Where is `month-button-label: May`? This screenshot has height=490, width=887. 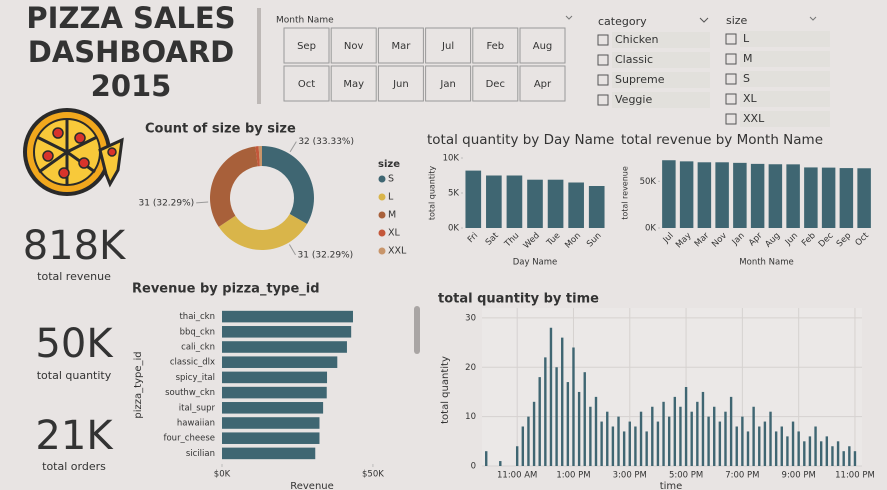
month-button-label: May is located at coordinates (353, 84).